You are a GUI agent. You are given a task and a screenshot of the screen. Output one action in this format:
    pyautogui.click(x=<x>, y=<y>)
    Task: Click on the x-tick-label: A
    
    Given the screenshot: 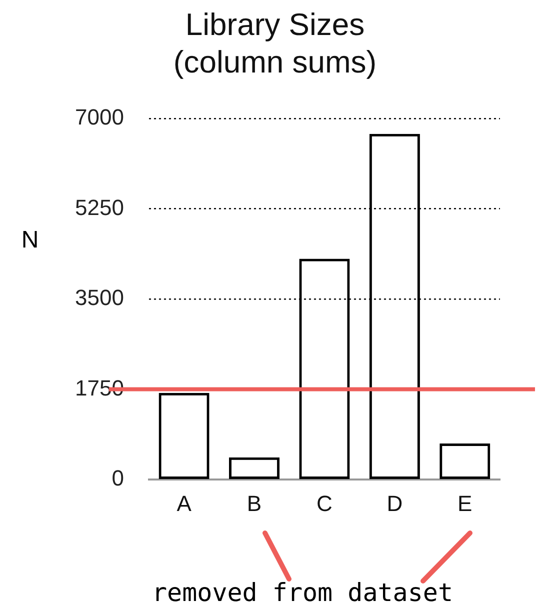 What is the action you would take?
    pyautogui.click(x=184, y=503)
    